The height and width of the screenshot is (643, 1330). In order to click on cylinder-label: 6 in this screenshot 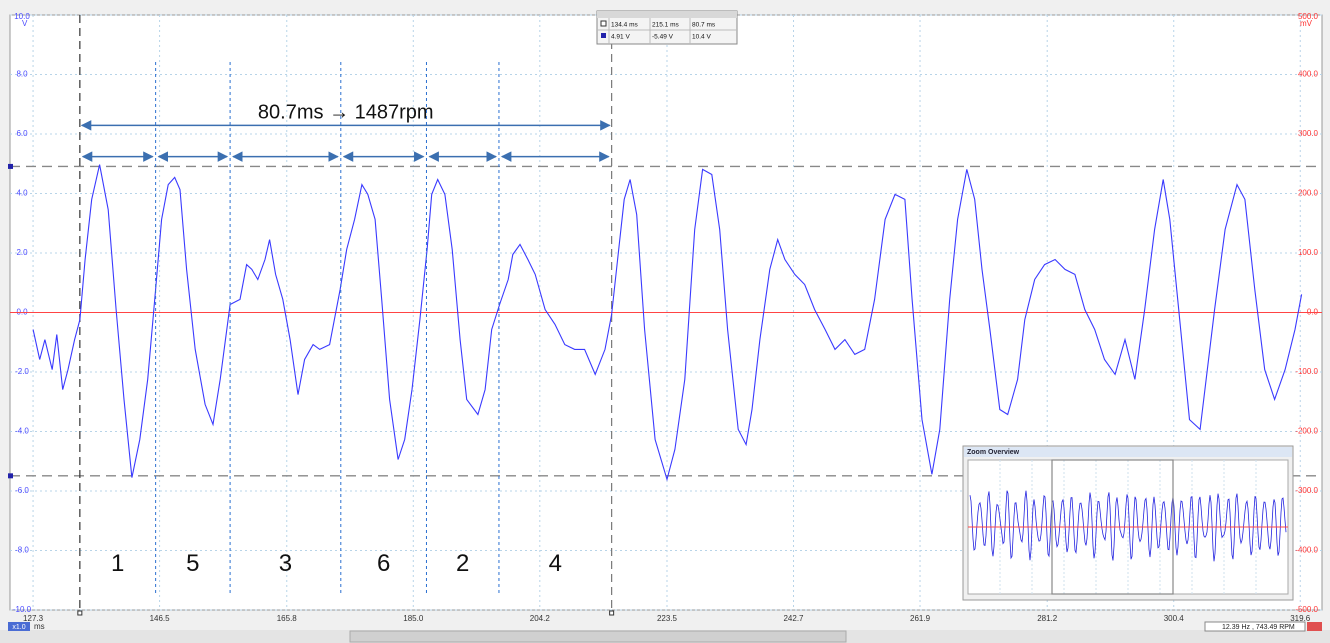, I will do `click(383, 563)`.